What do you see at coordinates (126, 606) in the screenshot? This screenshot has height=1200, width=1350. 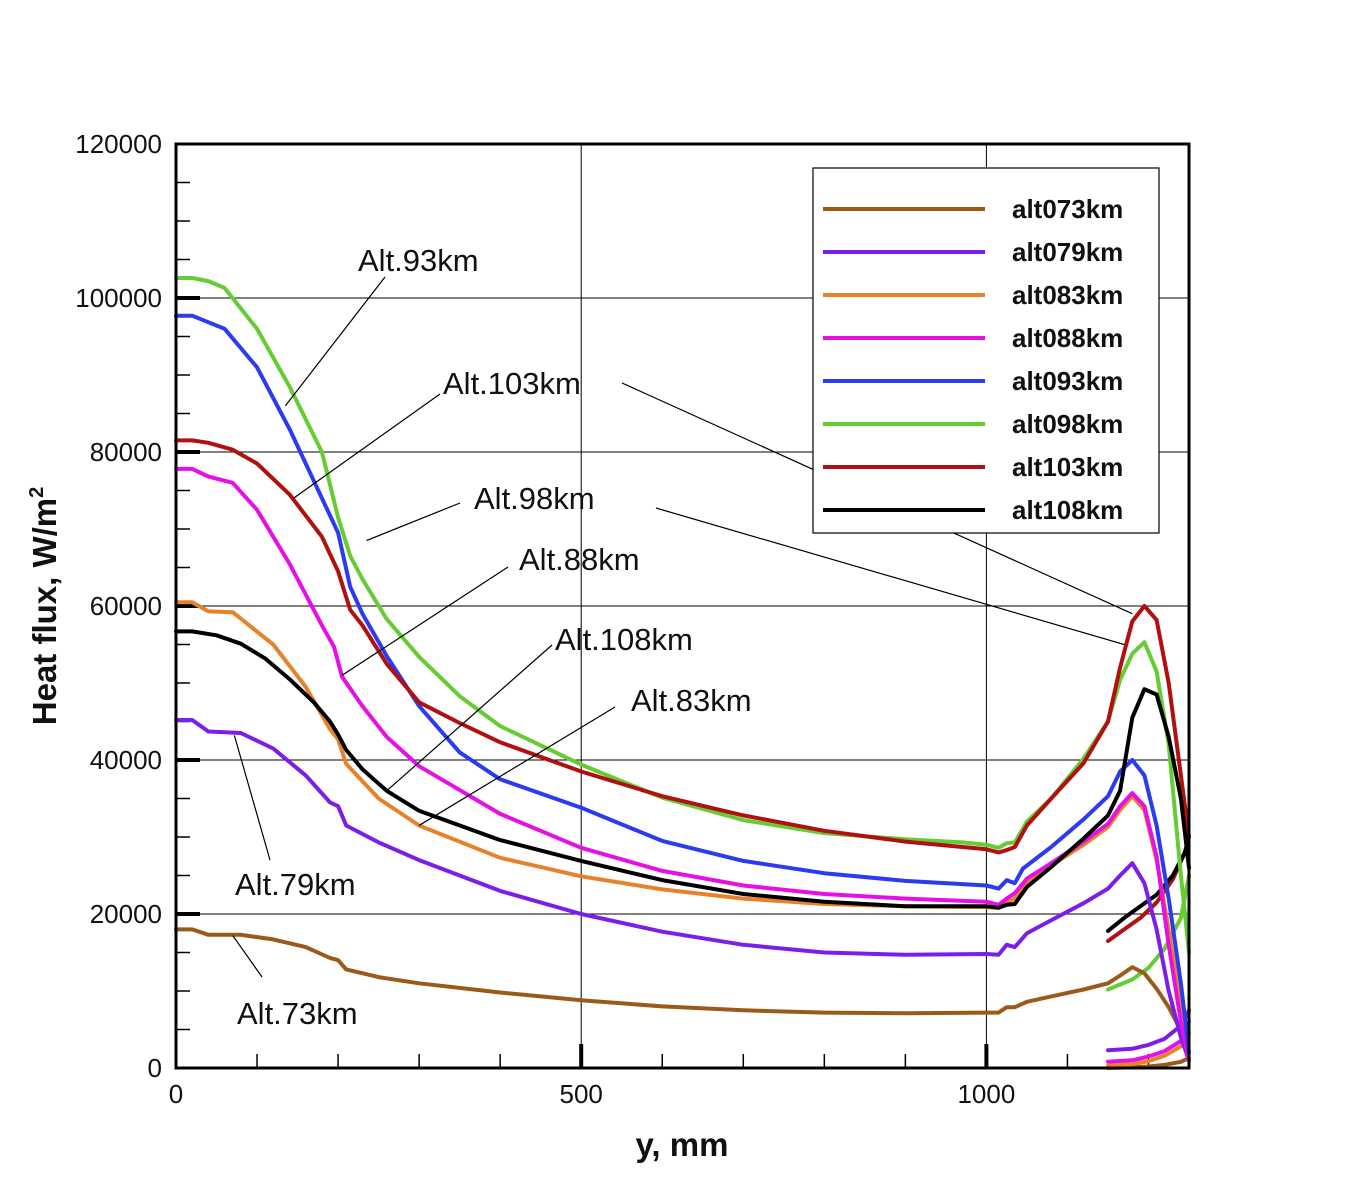 I see `y-tick-label: 60000` at bounding box center [126, 606].